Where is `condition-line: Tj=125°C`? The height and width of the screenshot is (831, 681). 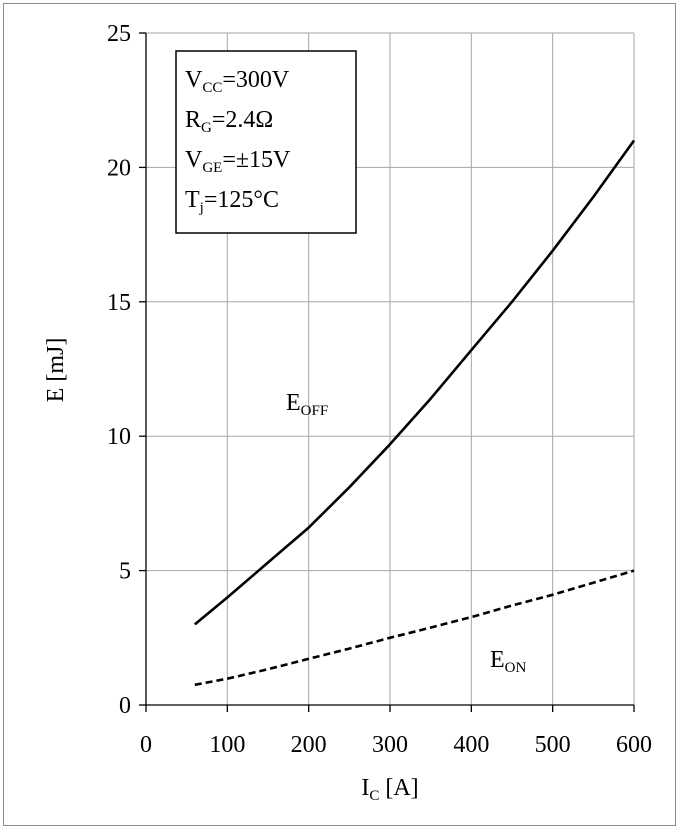 condition-line: Tj=125°C is located at coordinates (232, 201).